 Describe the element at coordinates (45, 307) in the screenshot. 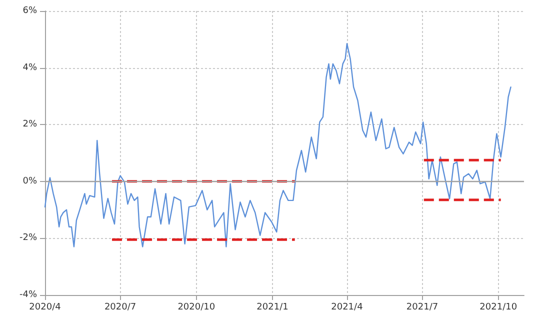

I see `x-tick-label: 2020/4` at that location.